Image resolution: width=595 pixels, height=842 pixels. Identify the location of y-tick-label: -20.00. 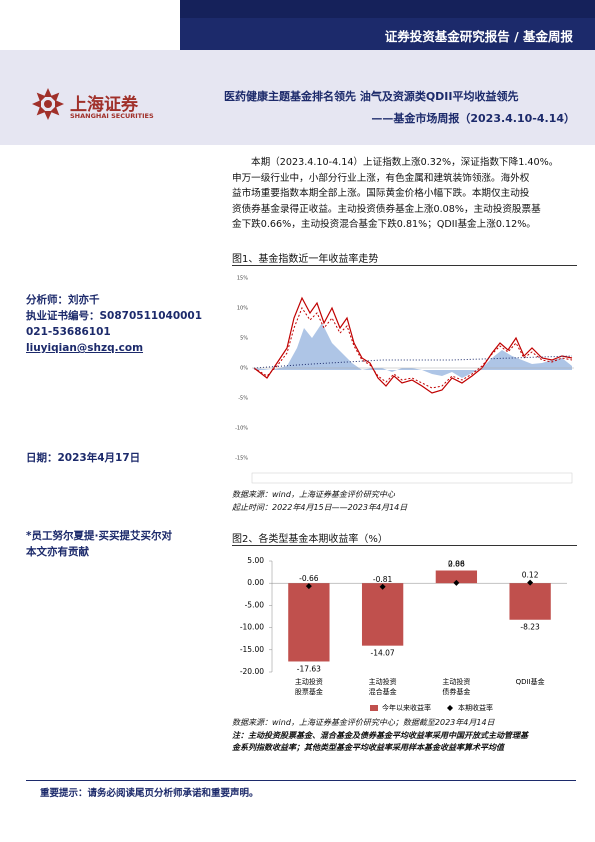
(252, 671).